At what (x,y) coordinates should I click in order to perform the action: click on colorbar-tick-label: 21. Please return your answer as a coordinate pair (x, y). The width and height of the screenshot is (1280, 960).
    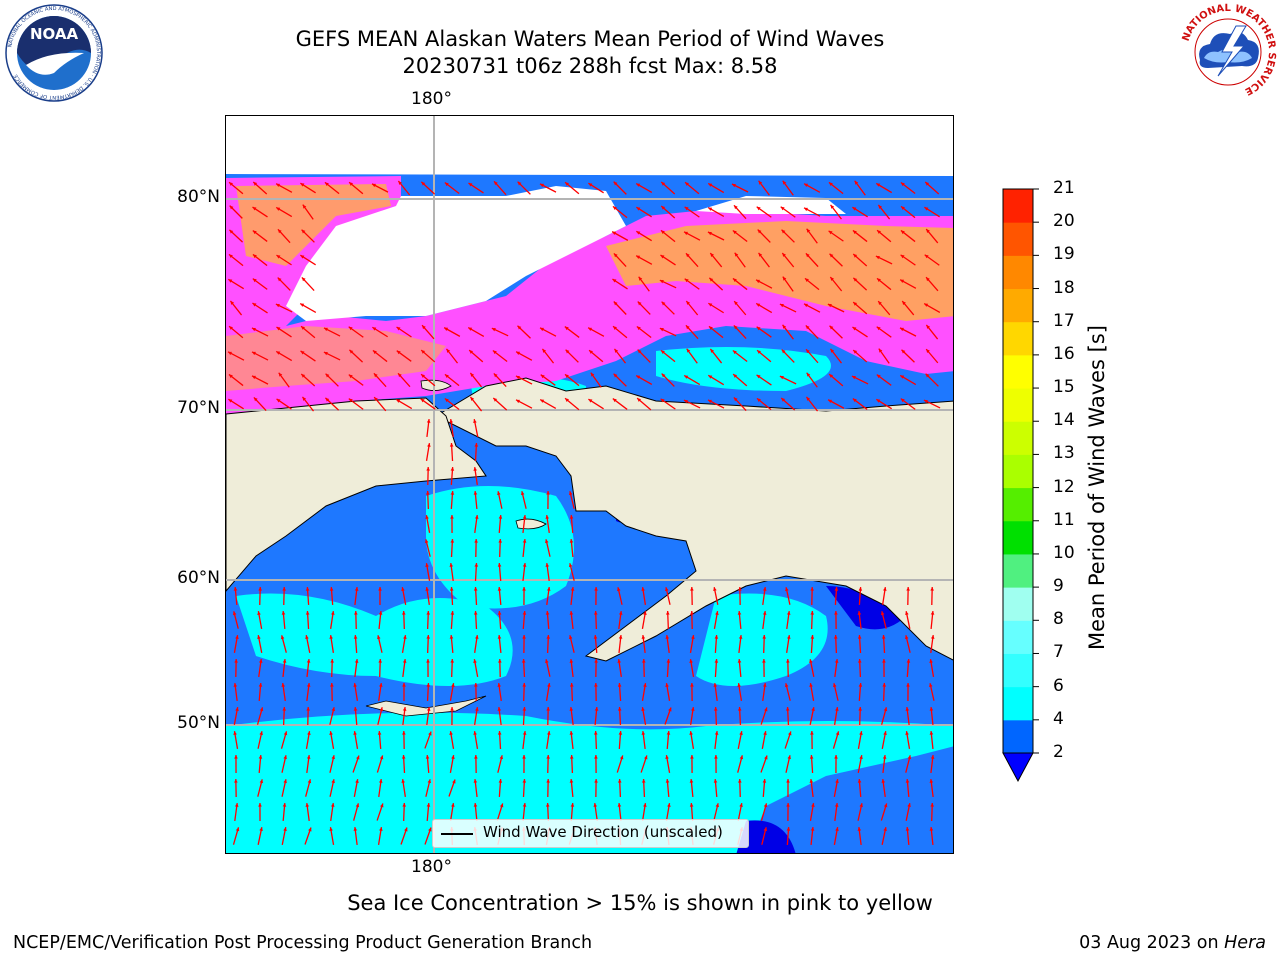
    Looking at the image, I should click on (1064, 188).